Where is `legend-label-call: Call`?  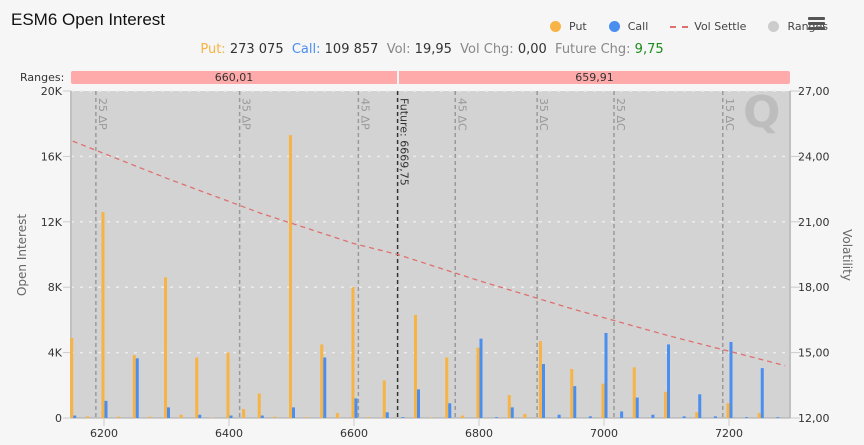 legend-label-call: Call is located at coordinates (638, 26).